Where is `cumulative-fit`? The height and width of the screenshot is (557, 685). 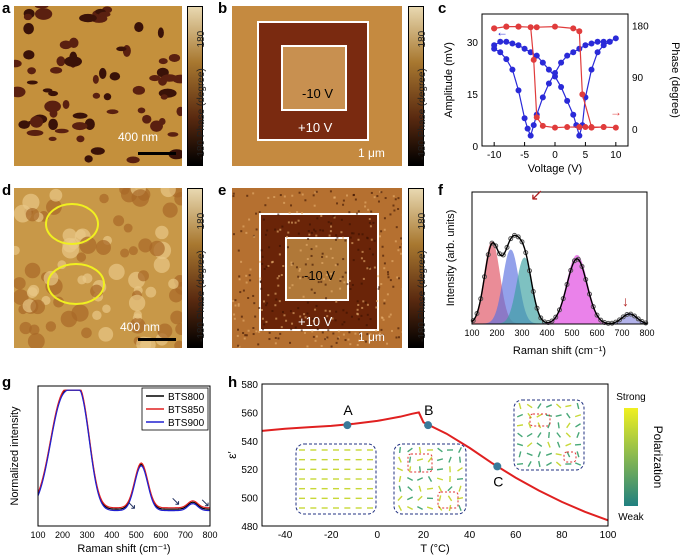
cumulative-fit is located at coordinates (559, 279).